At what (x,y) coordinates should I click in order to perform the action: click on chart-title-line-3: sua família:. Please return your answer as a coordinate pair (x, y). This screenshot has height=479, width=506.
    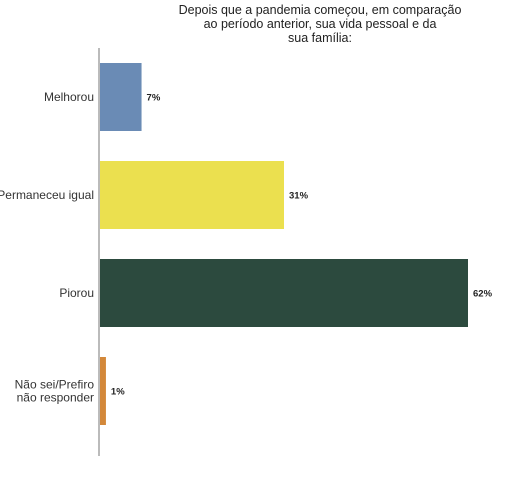
    Looking at the image, I should click on (320, 38).